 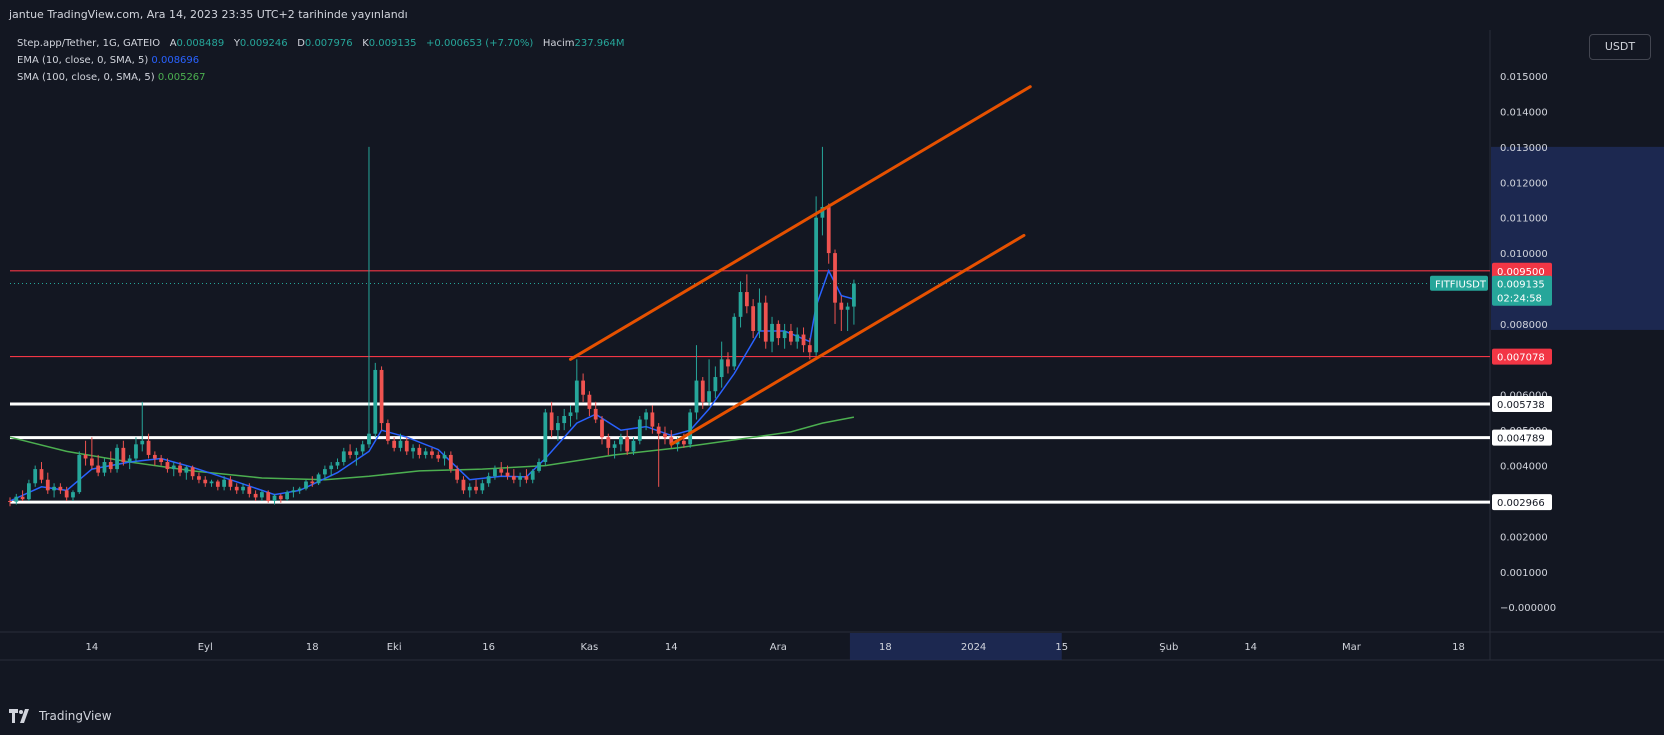 I want to click on channel-upper-trendline, so click(x=800, y=223).